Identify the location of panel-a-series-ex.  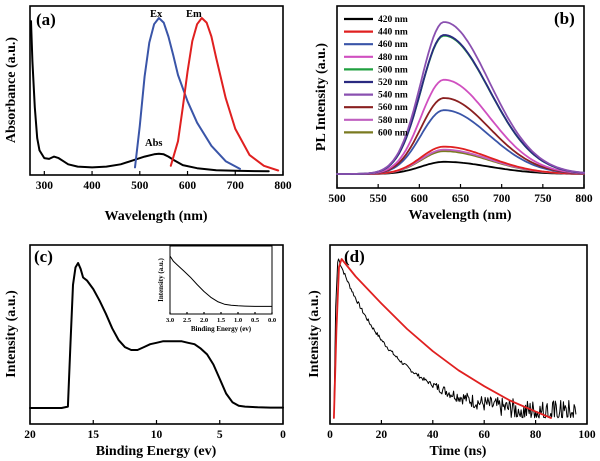
(187, 93).